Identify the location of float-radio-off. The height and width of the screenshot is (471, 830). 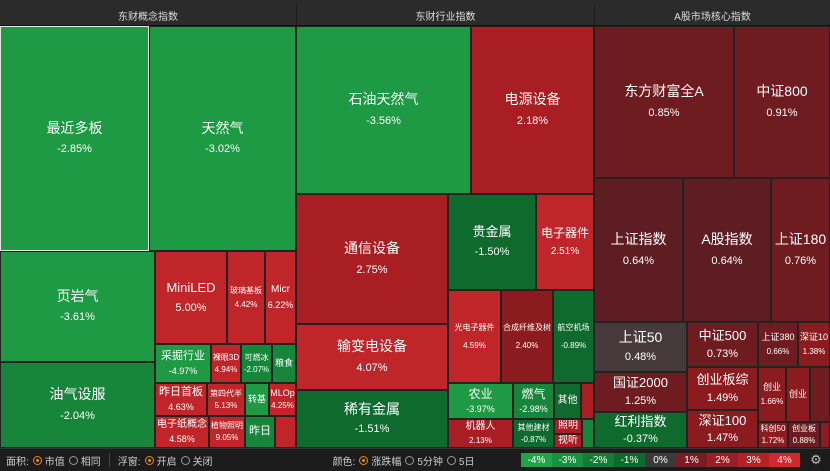
(185, 460).